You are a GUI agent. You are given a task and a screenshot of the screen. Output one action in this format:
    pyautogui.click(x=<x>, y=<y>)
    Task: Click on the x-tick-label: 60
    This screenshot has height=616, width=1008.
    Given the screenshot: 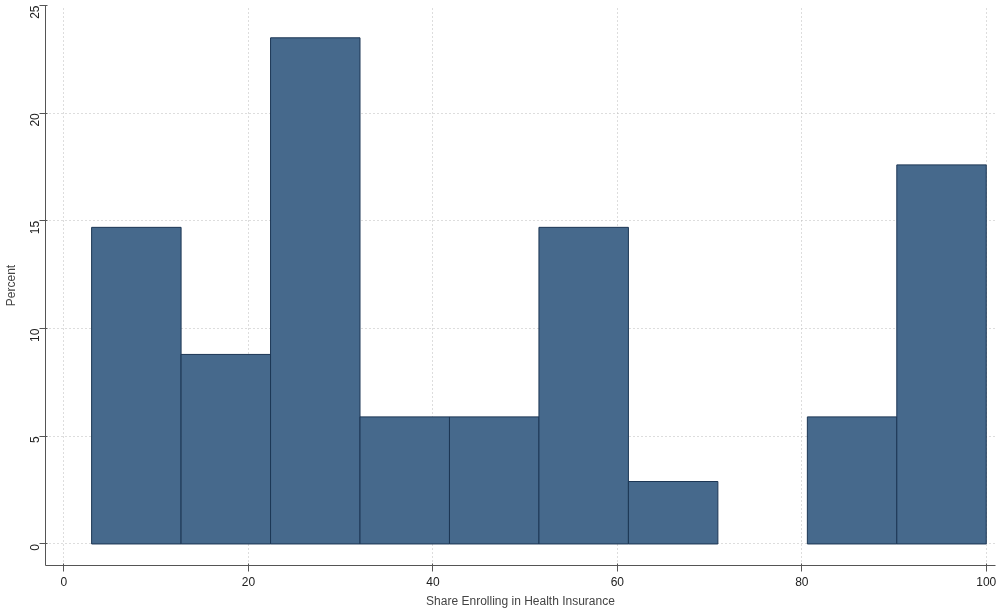 What is the action you would take?
    pyautogui.click(x=617, y=581)
    